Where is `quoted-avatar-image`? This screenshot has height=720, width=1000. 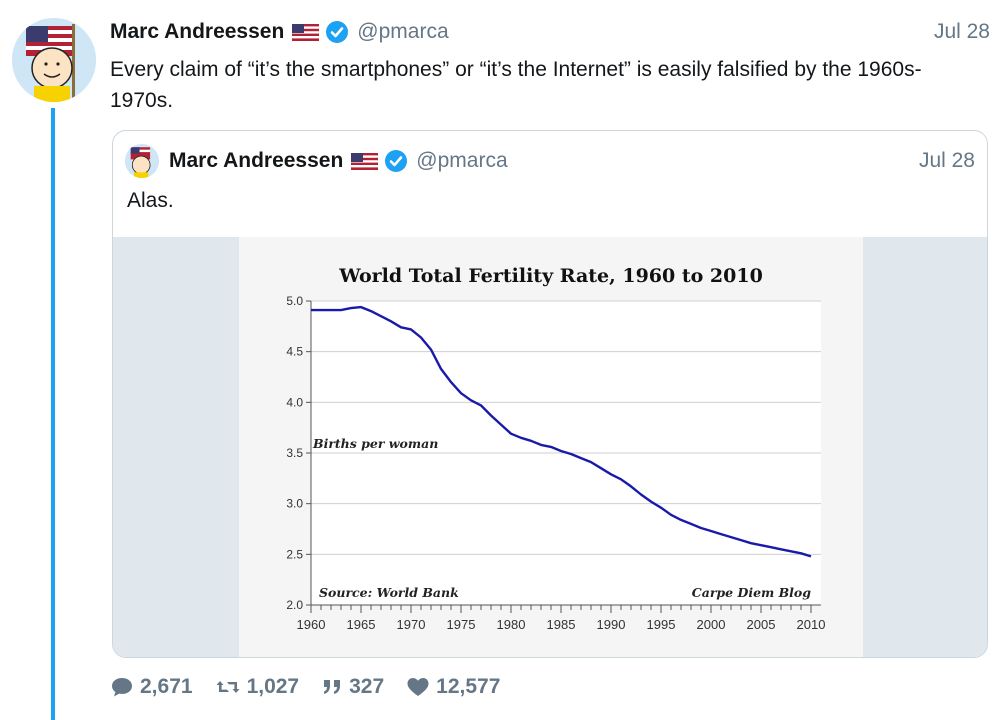
quoted-avatar-image is located at coordinates (142, 161).